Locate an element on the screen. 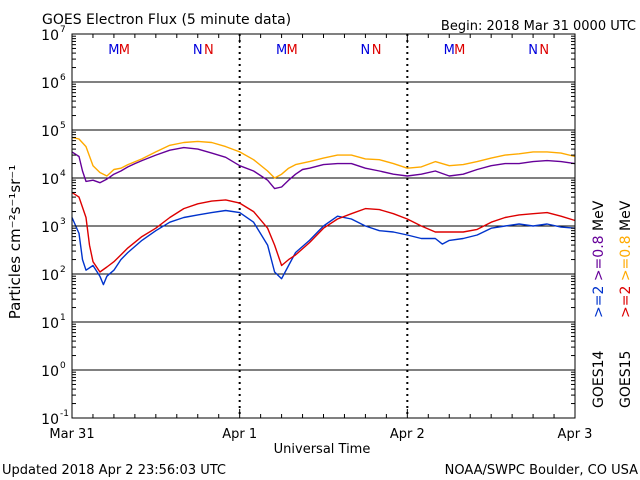 The height and width of the screenshot is (480, 640). y-axis-label: Particles cm⁻²s⁻¹sr⁻¹ is located at coordinates (15, 242).